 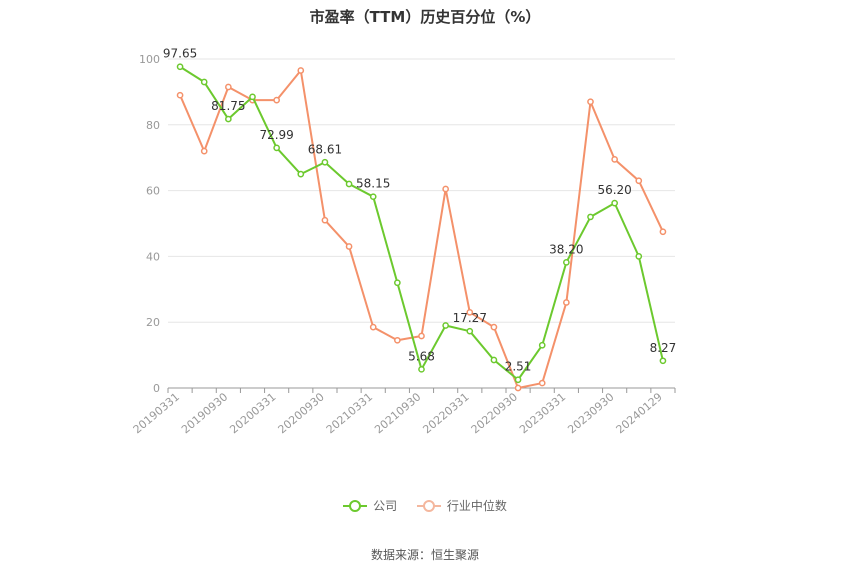 I want to click on y-tick-label: 40, so click(x=153, y=256).